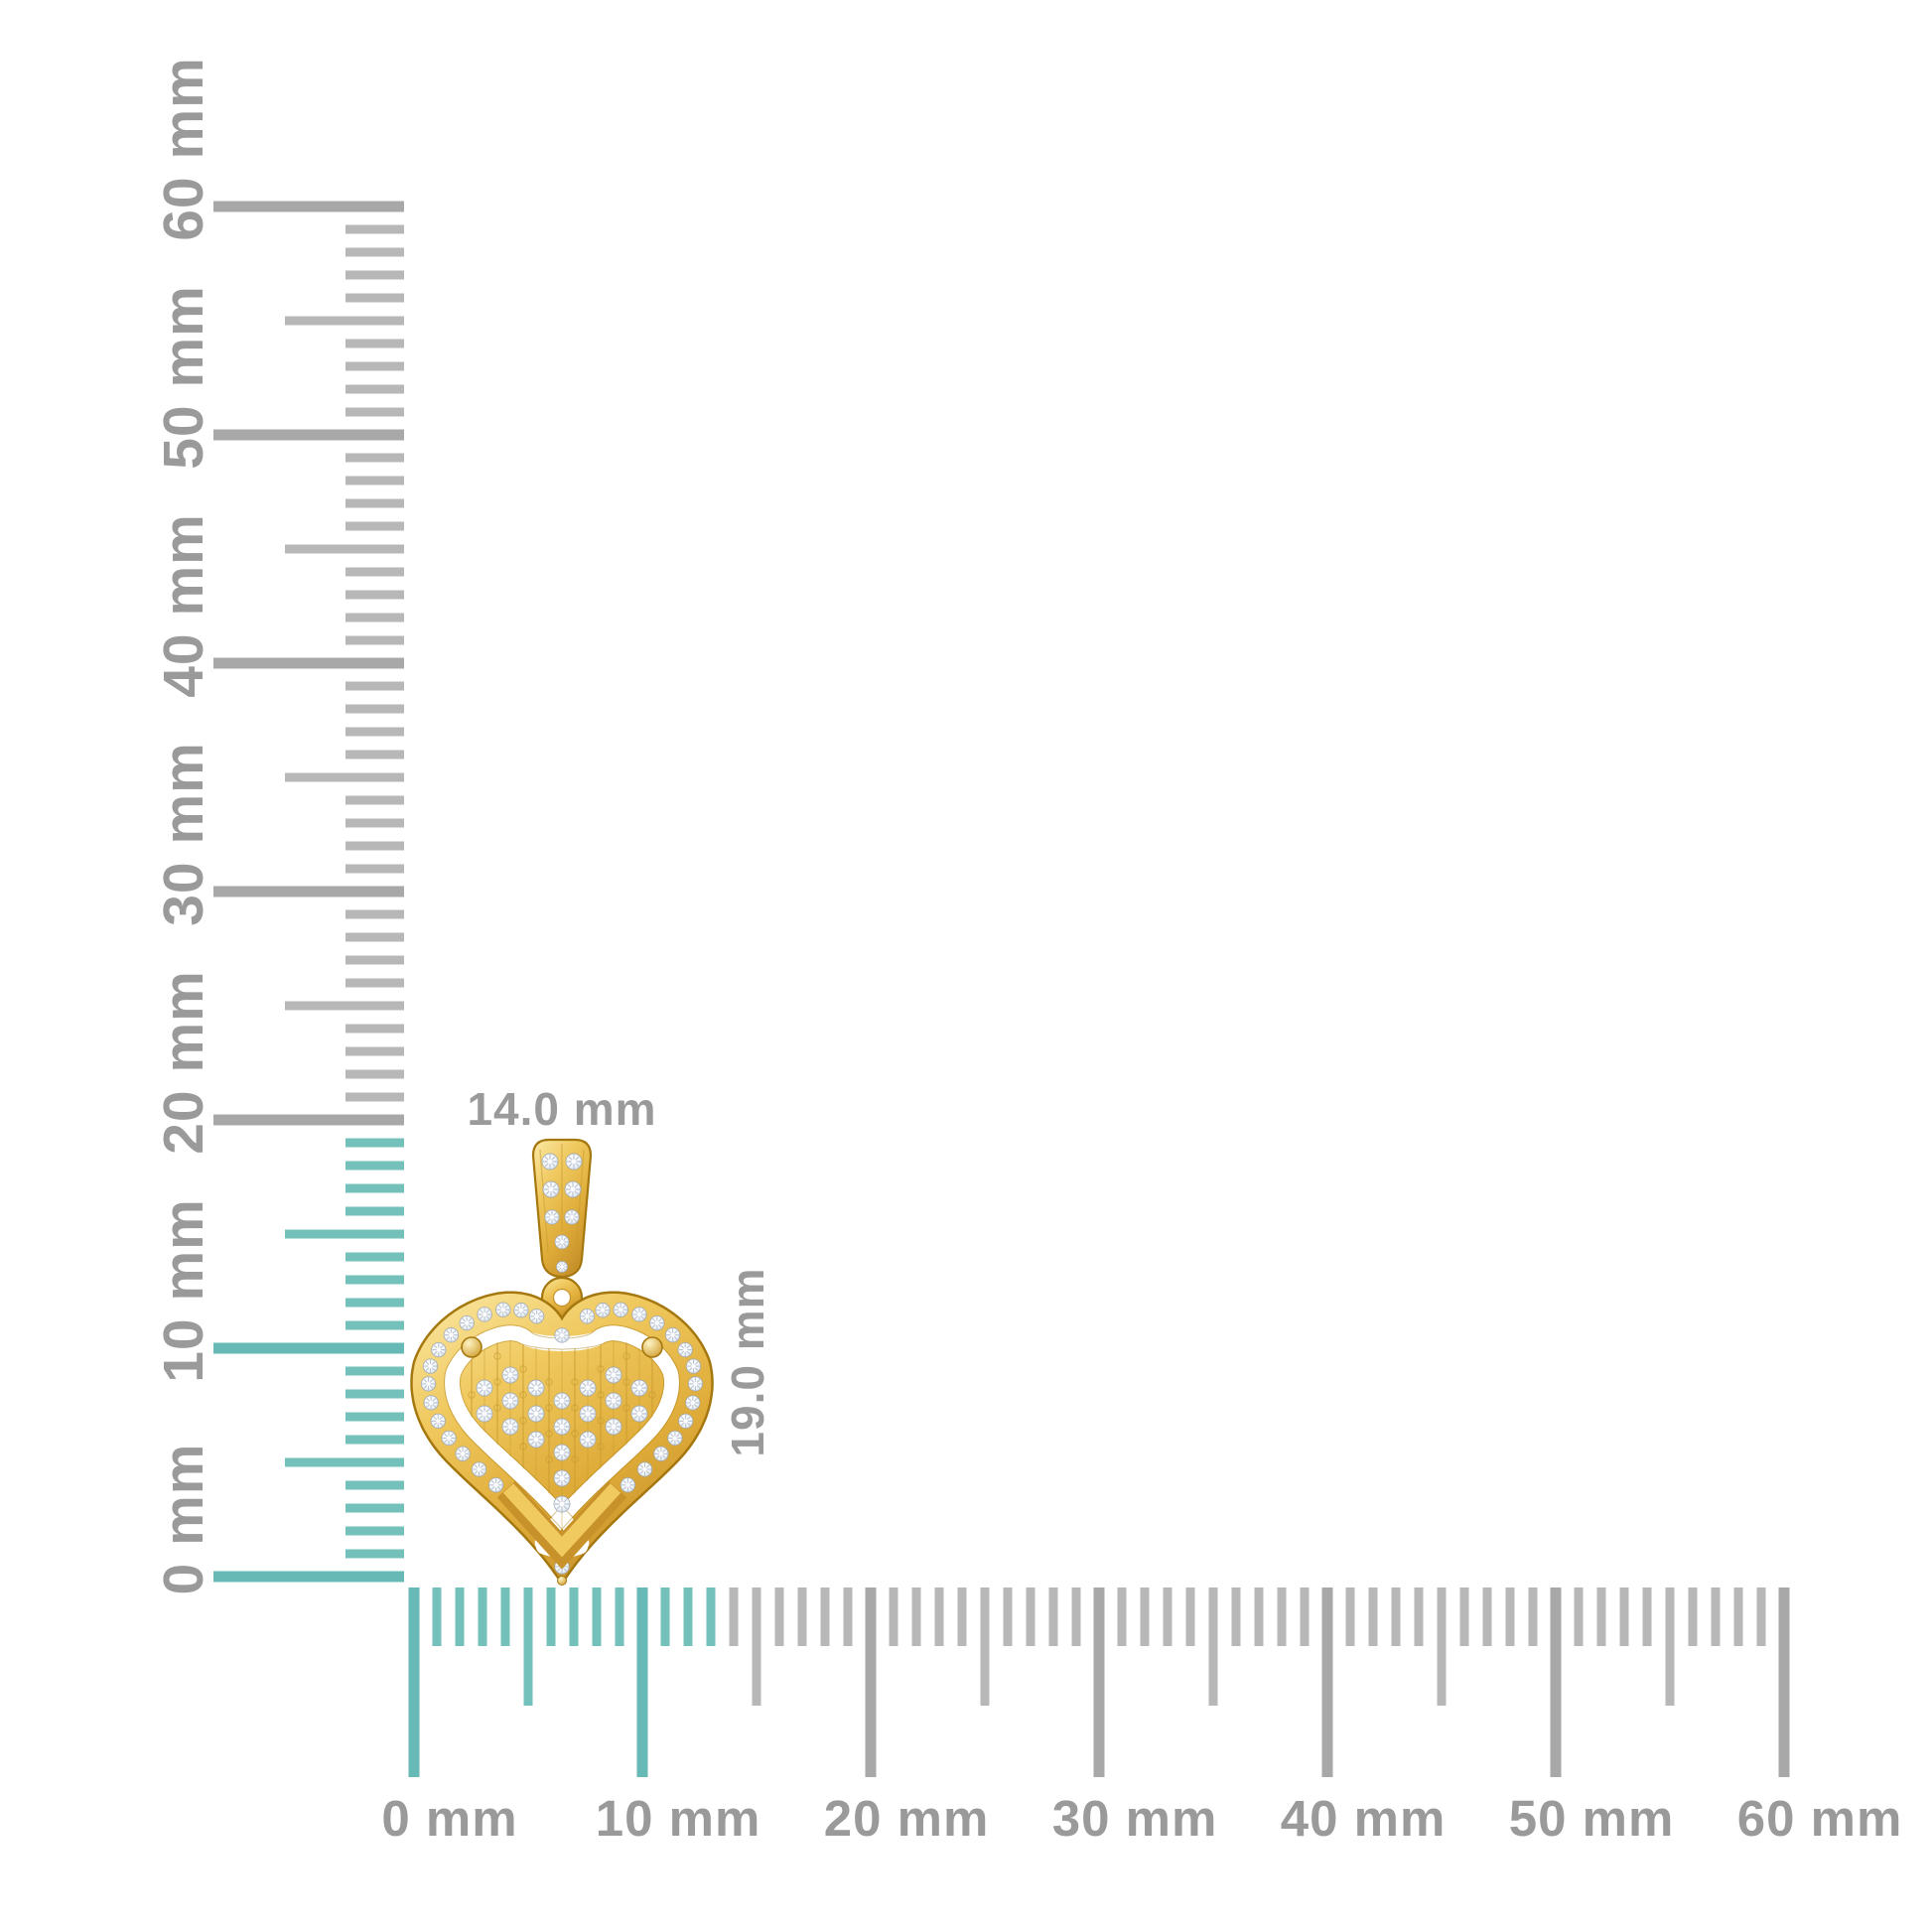 The image size is (1932, 1932). I want to click on v-ruler-tick-45mm, so click(344, 549).